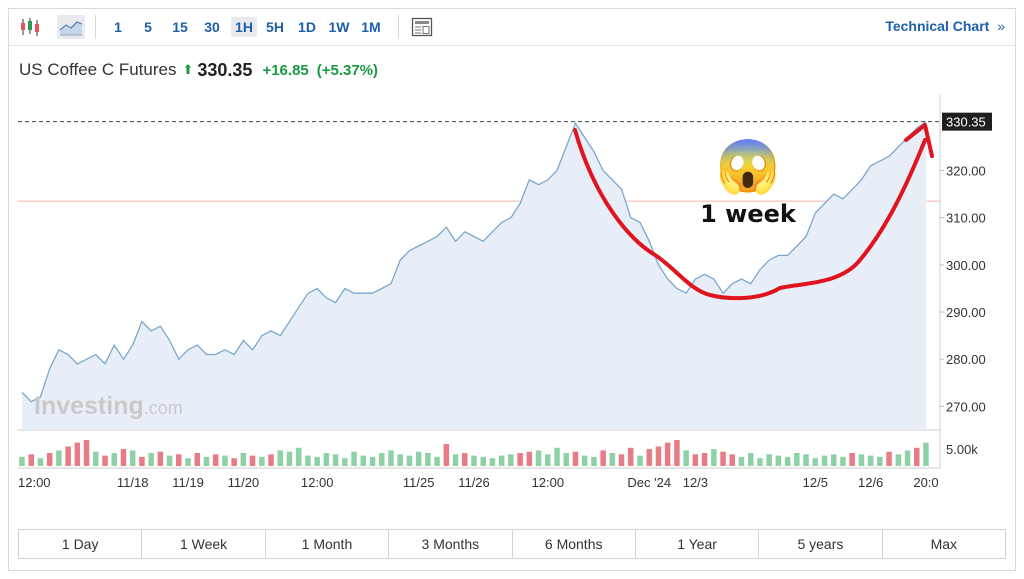  Describe the element at coordinates (698, 544) in the screenshot. I see `range-1-year: 1 Year` at that location.